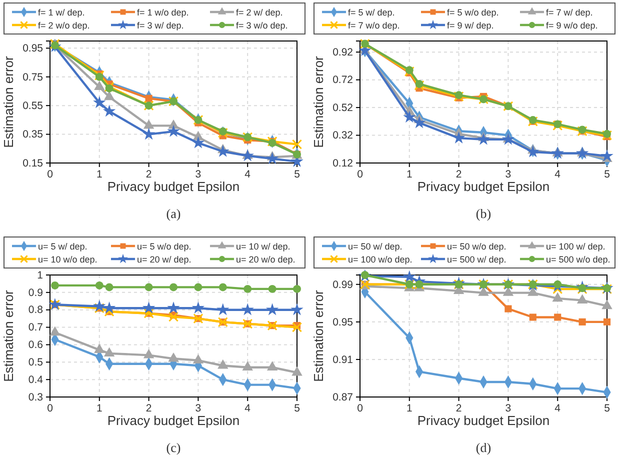 Image resolution: width=619 pixels, height=468 pixels. Describe the element at coordinates (36, 328) in the screenshot. I see `y-tick-label: 0.7` at that location.